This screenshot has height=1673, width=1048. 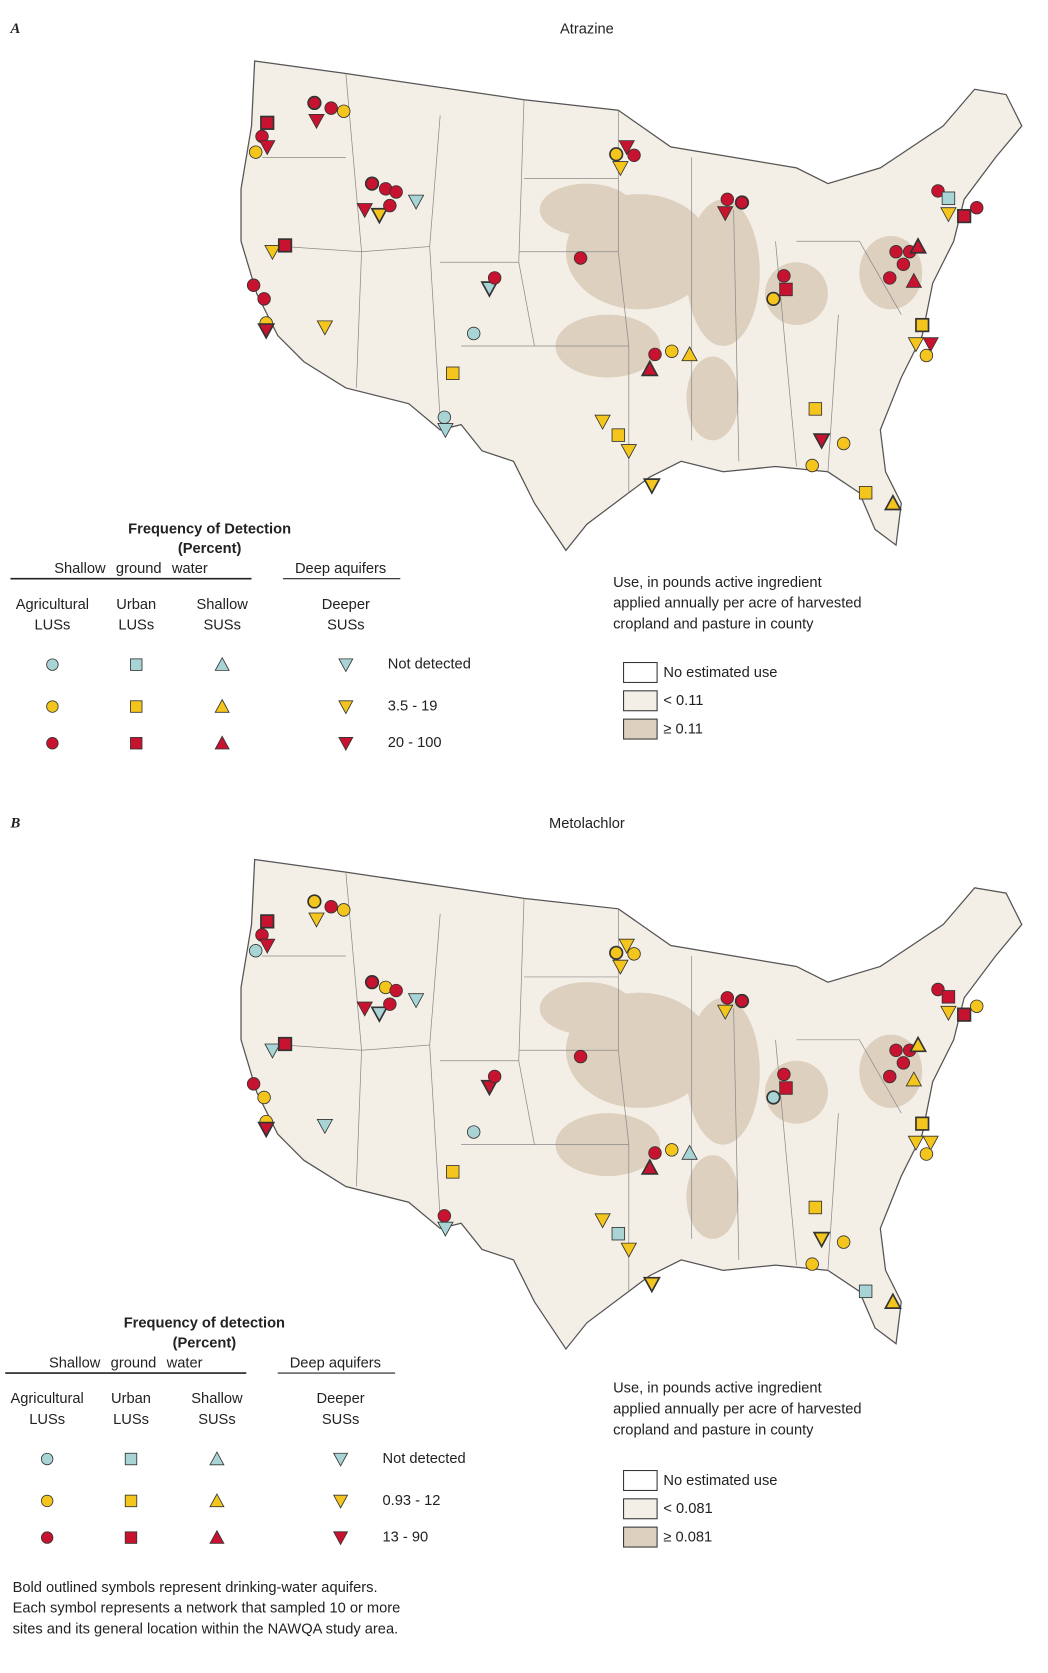 What do you see at coordinates (683, 701) in the screenshot?
I see `use-class-label: < 0.11` at bounding box center [683, 701].